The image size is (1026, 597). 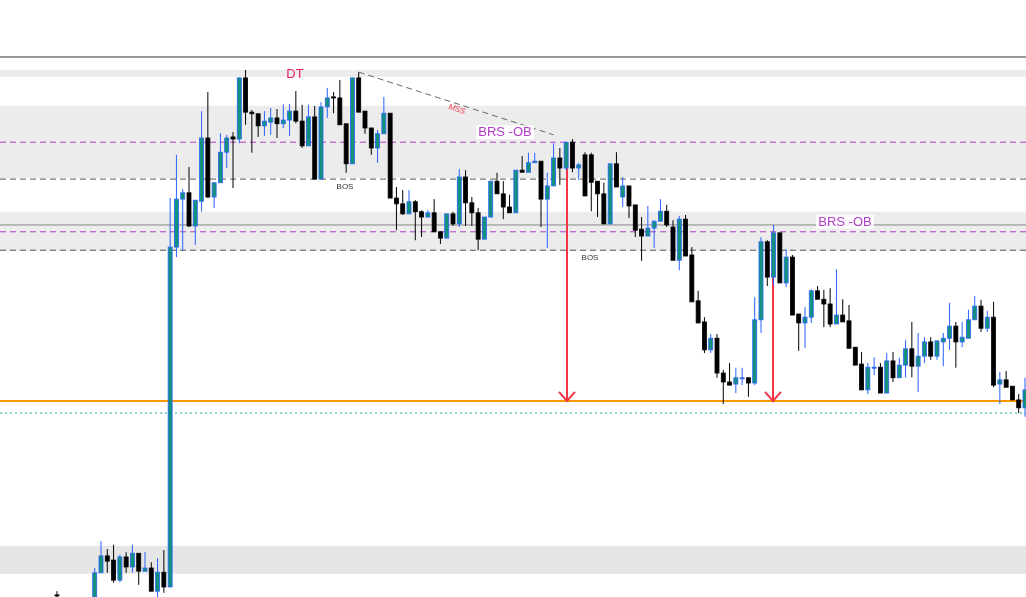 I want to click on band-label: DT, so click(x=295, y=74).